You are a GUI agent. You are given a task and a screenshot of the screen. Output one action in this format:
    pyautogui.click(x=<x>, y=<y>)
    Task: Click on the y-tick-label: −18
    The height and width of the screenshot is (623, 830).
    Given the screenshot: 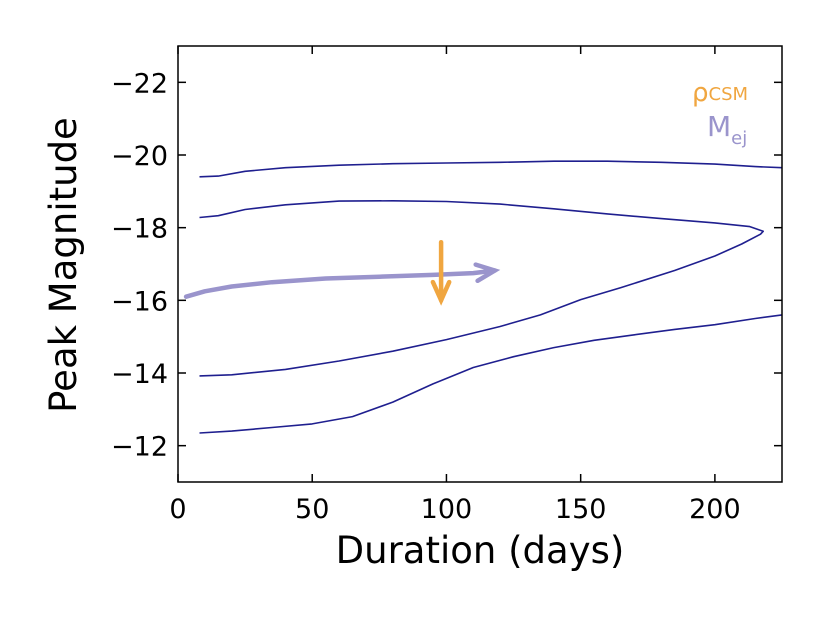 What is the action you would take?
    pyautogui.click(x=139, y=229)
    